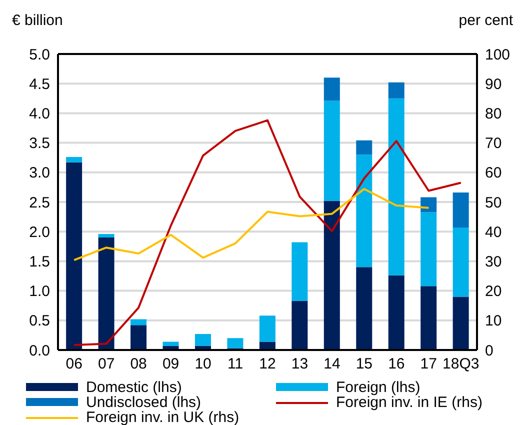 Image resolution: width=521 pixels, height=425 pixels. What do you see at coordinates (493, 203) in the screenshot?
I see `y2-tick-label: 50` at bounding box center [493, 203].